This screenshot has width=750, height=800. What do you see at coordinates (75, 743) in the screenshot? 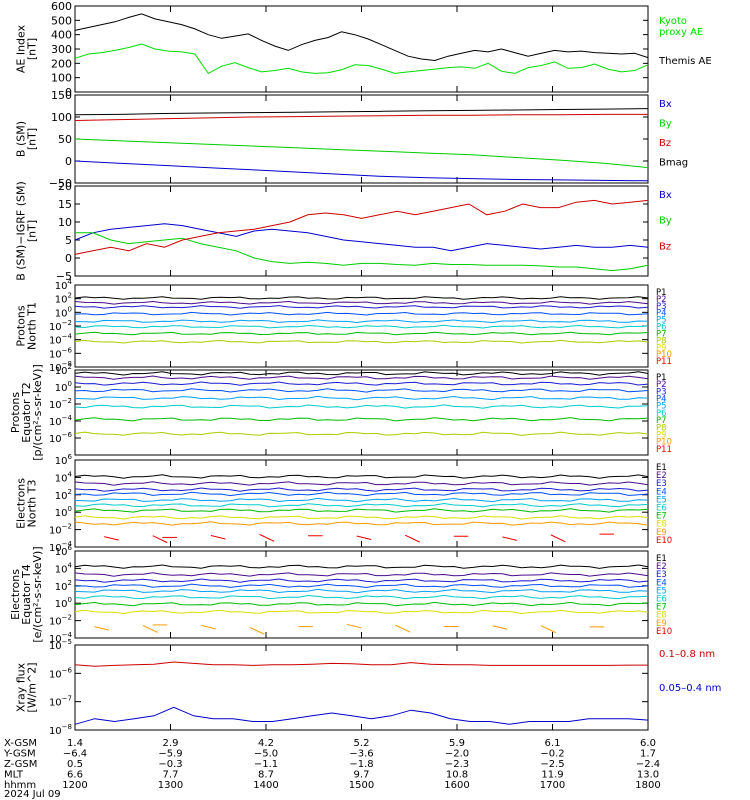
I see `ephemeris-value: 1.4` at bounding box center [75, 743].